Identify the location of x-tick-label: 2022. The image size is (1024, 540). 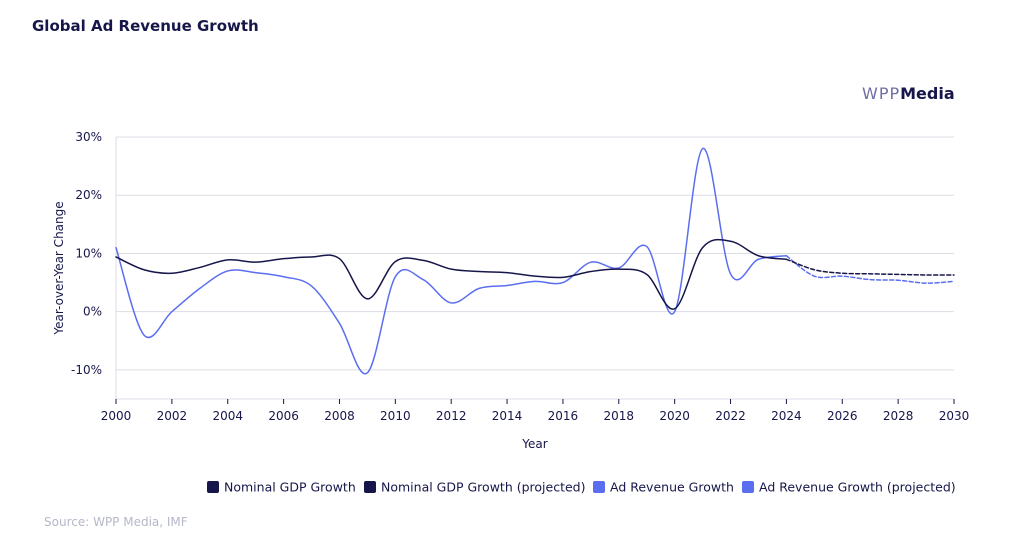
(730, 416).